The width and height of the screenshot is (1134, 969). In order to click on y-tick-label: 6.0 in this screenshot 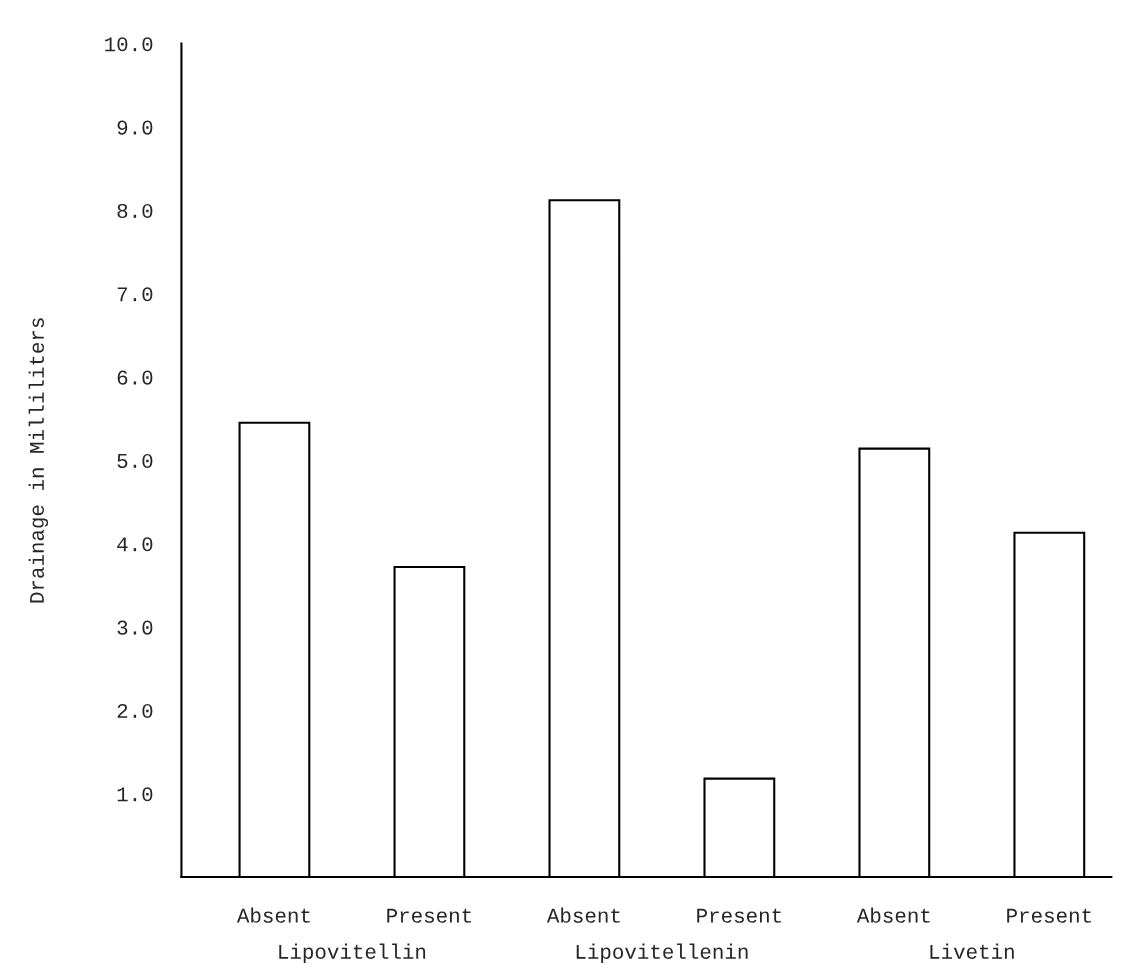, I will do `click(135, 377)`.